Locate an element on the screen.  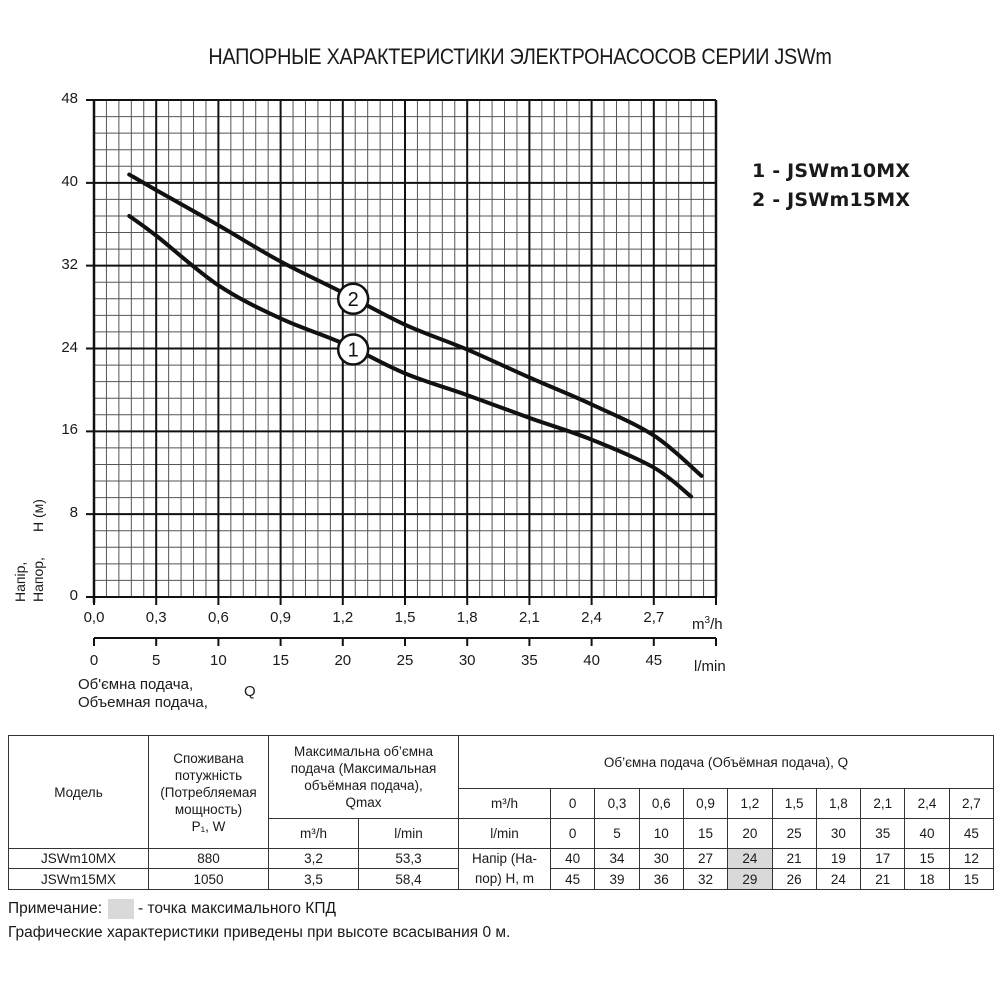
max-efficiency-swatch is located at coordinates (121, 909).